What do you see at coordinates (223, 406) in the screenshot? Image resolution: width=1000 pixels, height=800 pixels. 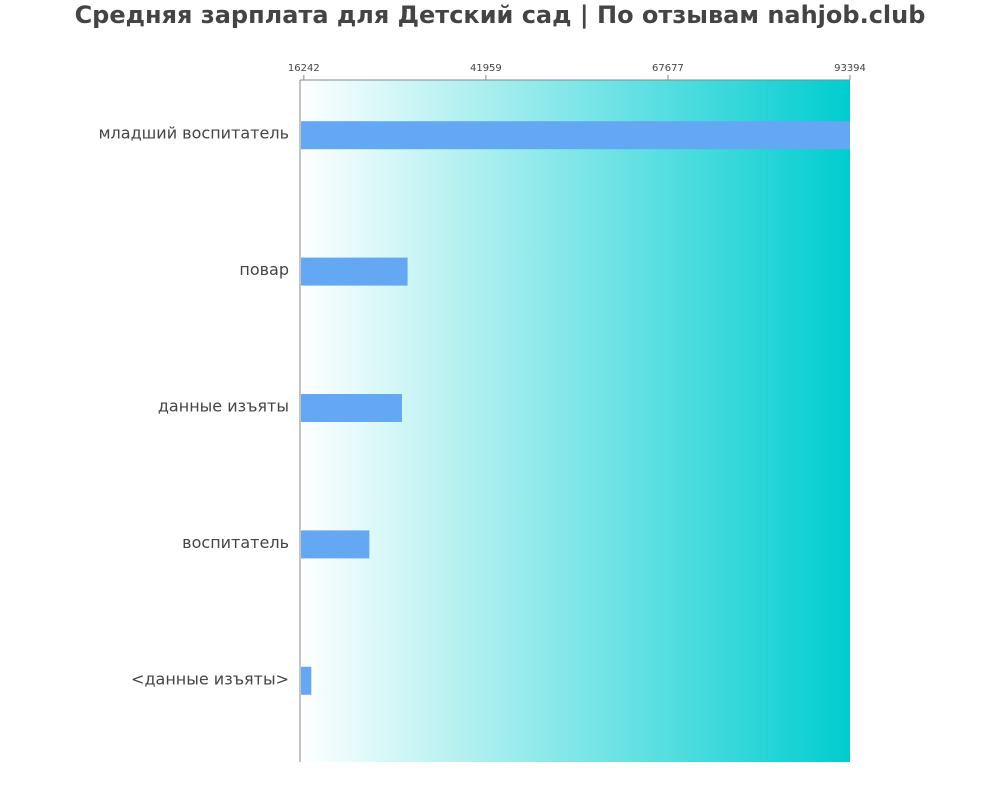 I see `category-label: данные изъяты` at bounding box center [223, 406].